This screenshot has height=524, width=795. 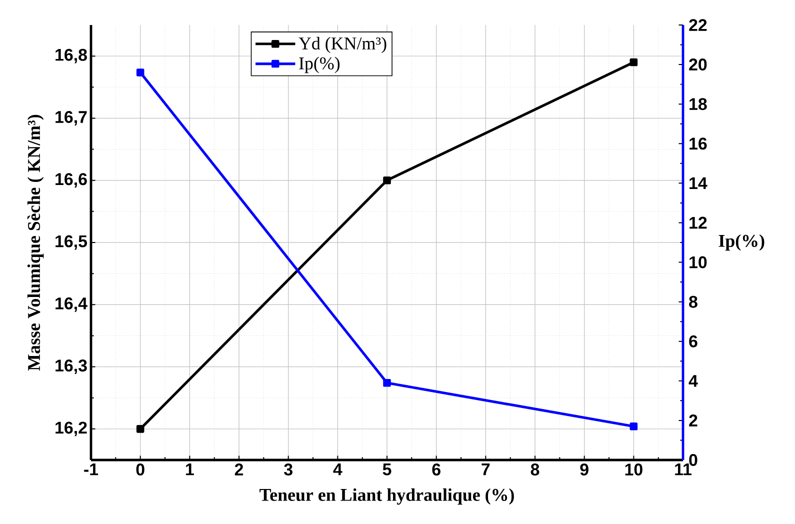 I want to click on x-axis-title: Teneur en Liant hydraulique (%), so click(x=387, y=496).